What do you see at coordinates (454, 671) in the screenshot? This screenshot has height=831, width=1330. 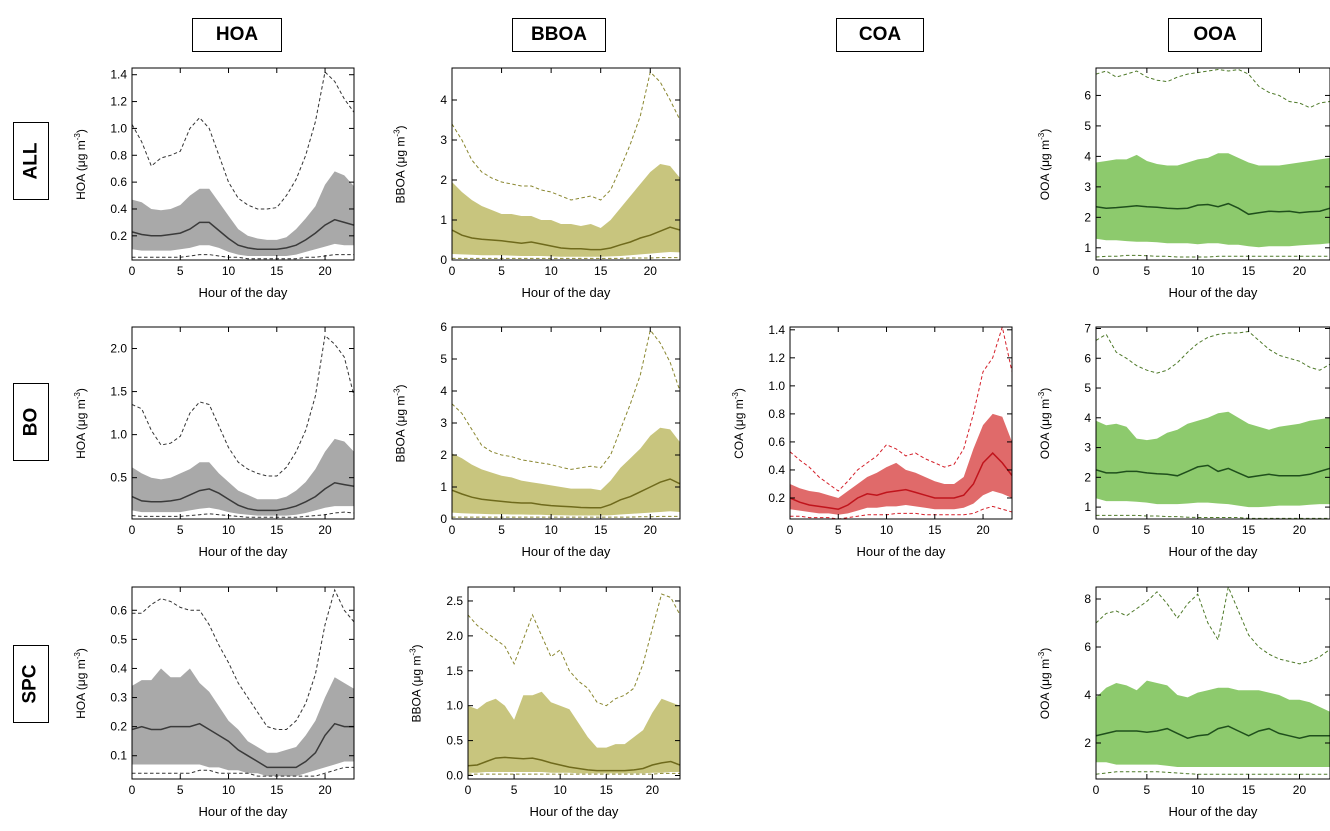 I see `y-tick-label: 1.5` at bounding box center [454, 671].